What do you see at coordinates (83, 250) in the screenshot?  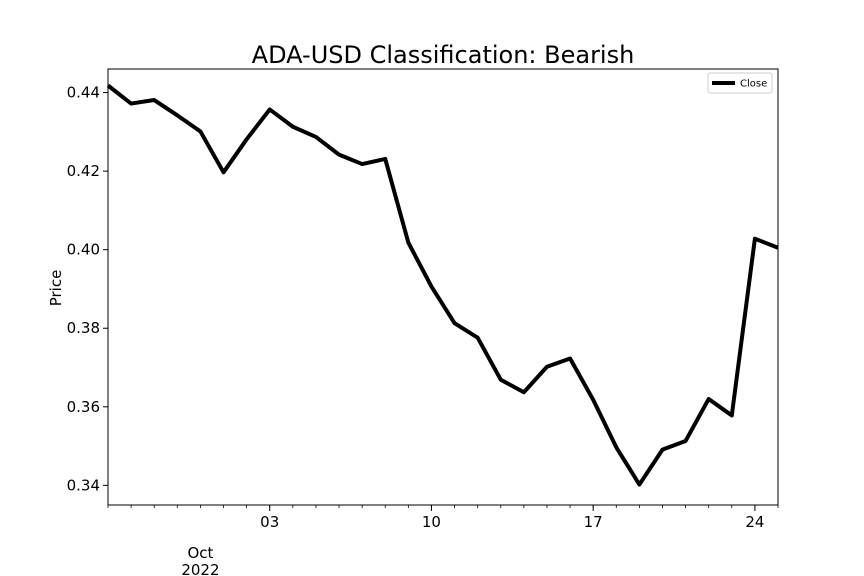 I see `y-tick-label: 0.40` at bounding box center [83, 250].